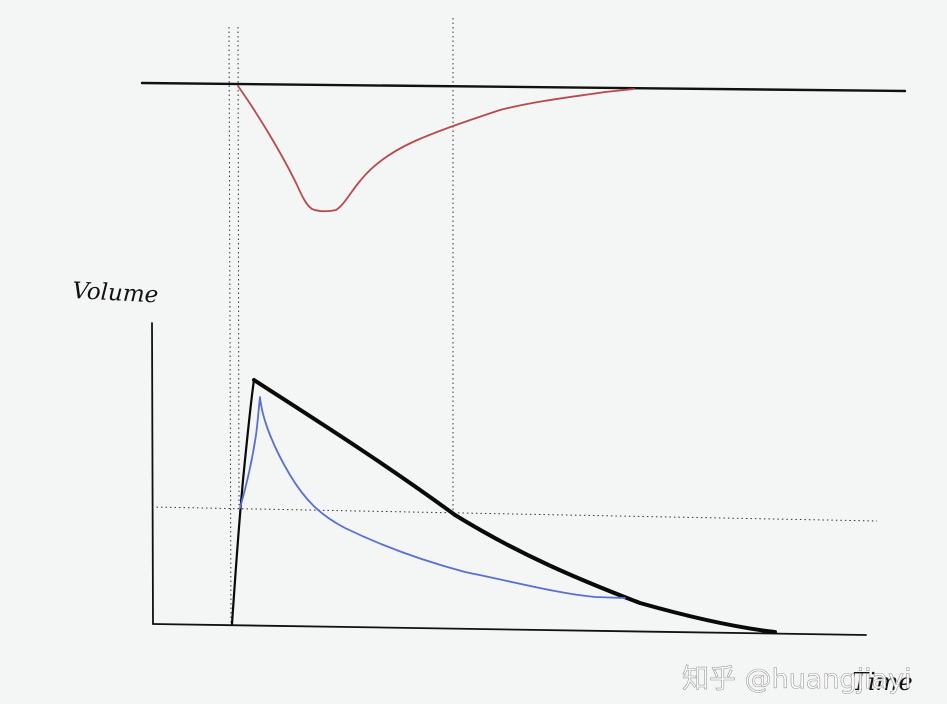 Image resolution: width=947 pixels, height=704 pixels. Describe the element at coordinates (882, 682) in the screenshot. I see `x-axis-label: Time` at that location.